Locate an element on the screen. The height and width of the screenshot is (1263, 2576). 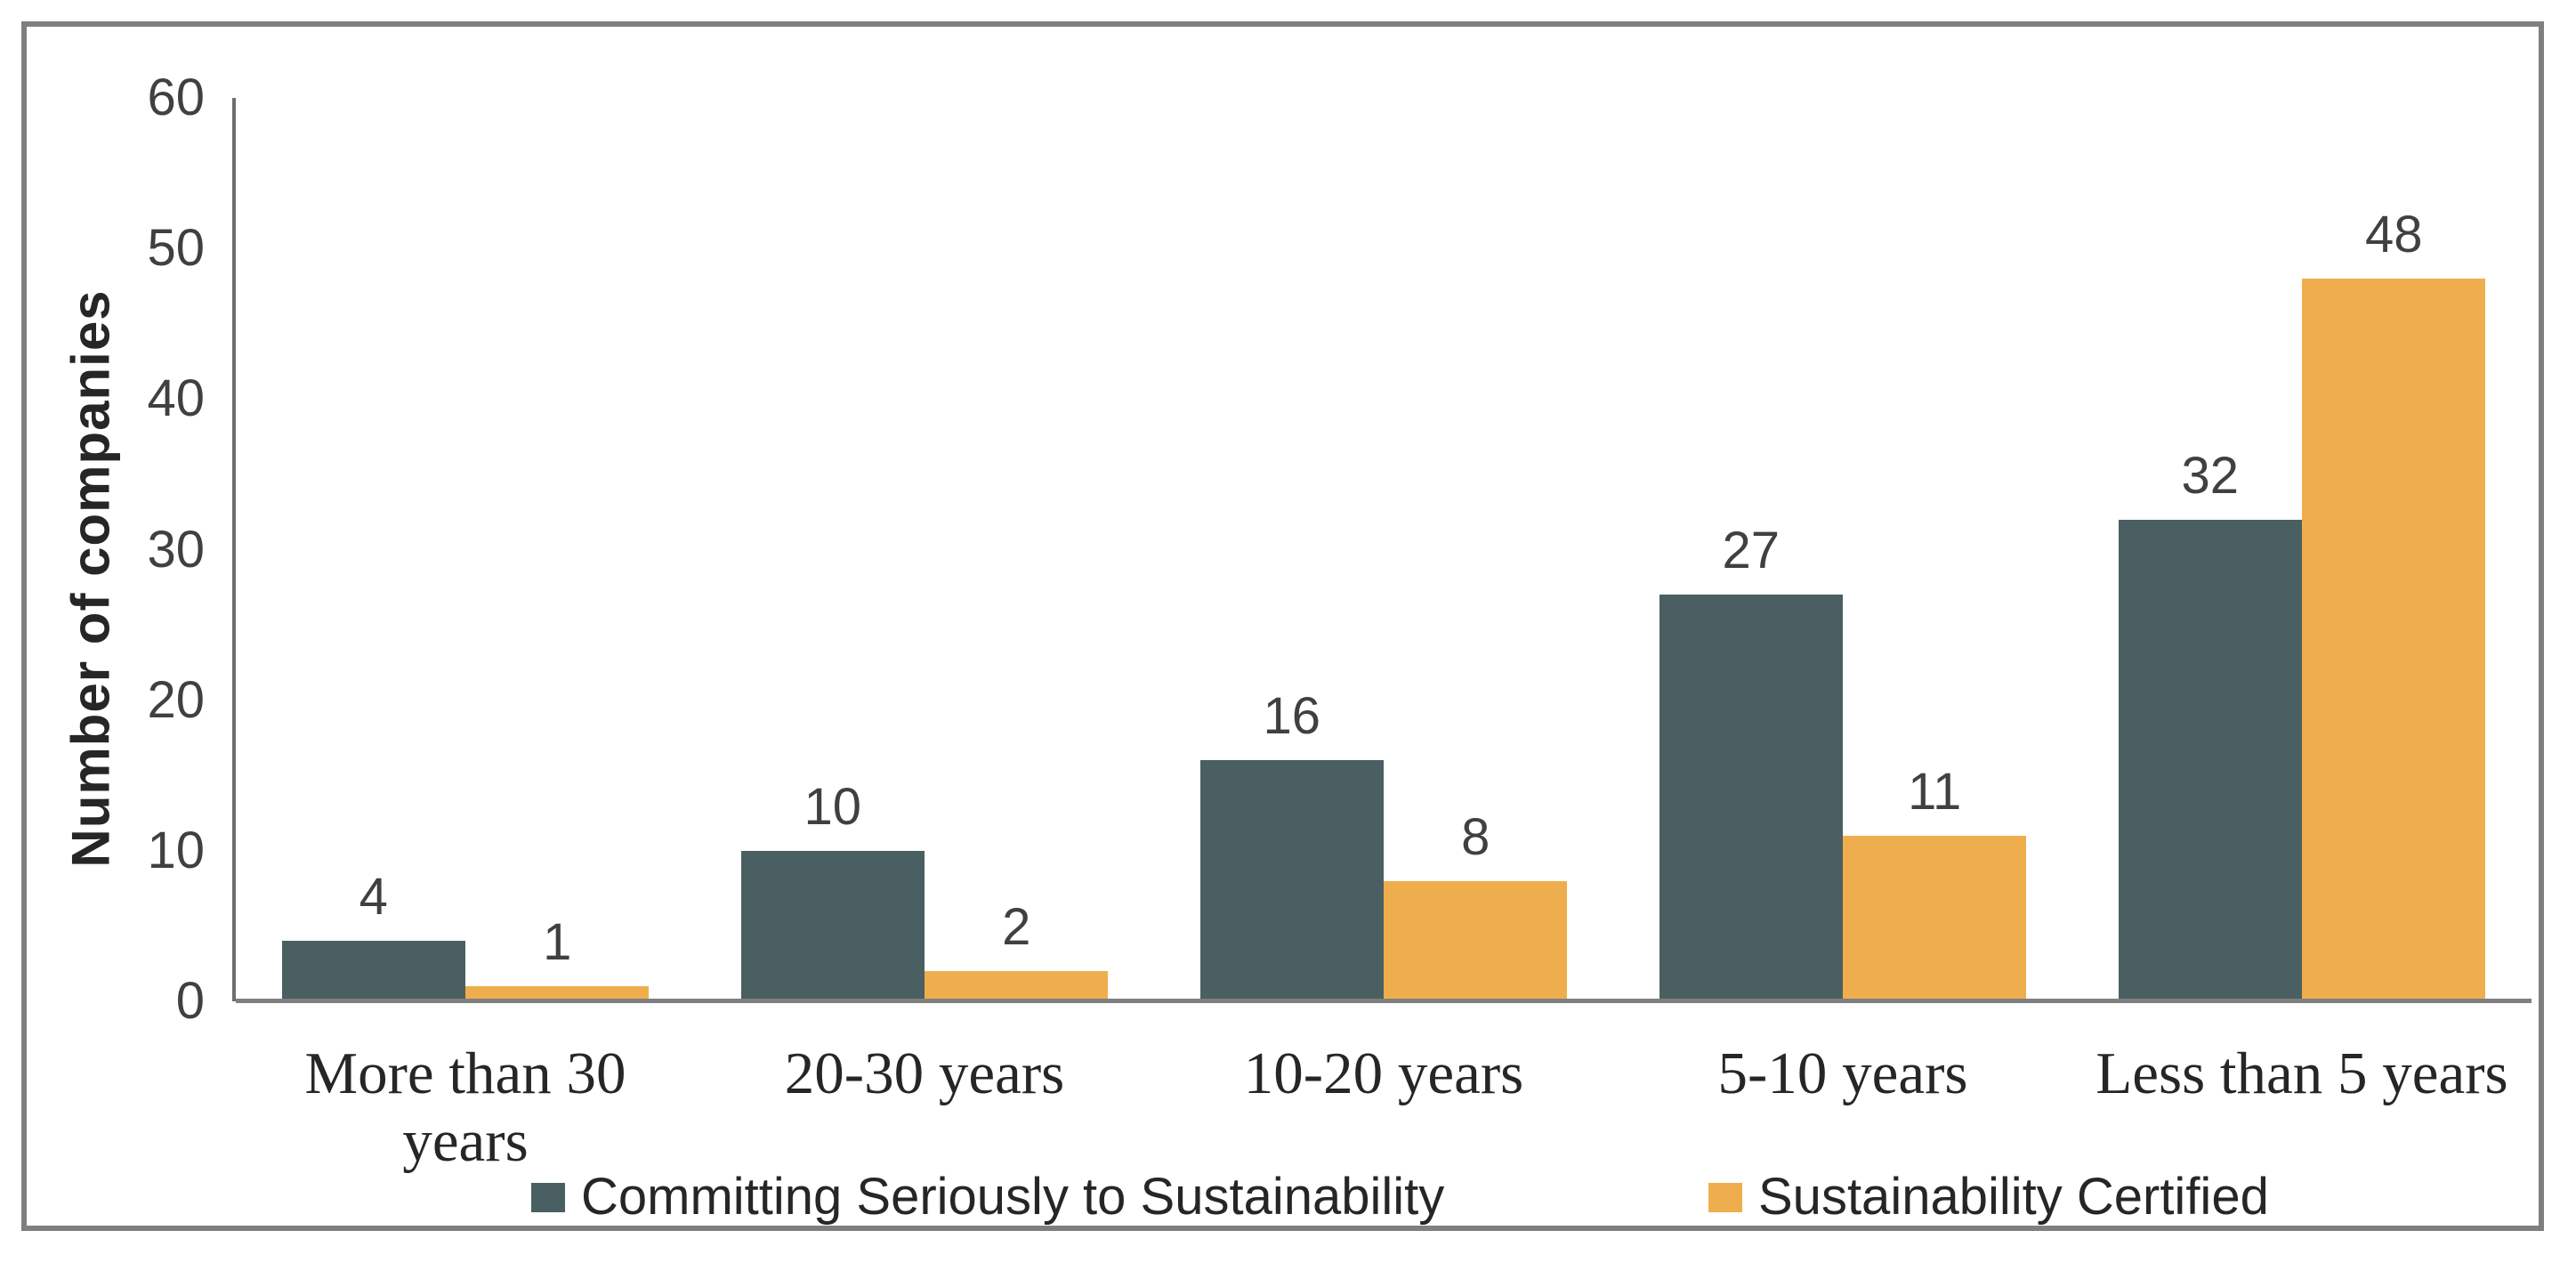
bar-series1-cat3 is located at coordinates (1291, 880).